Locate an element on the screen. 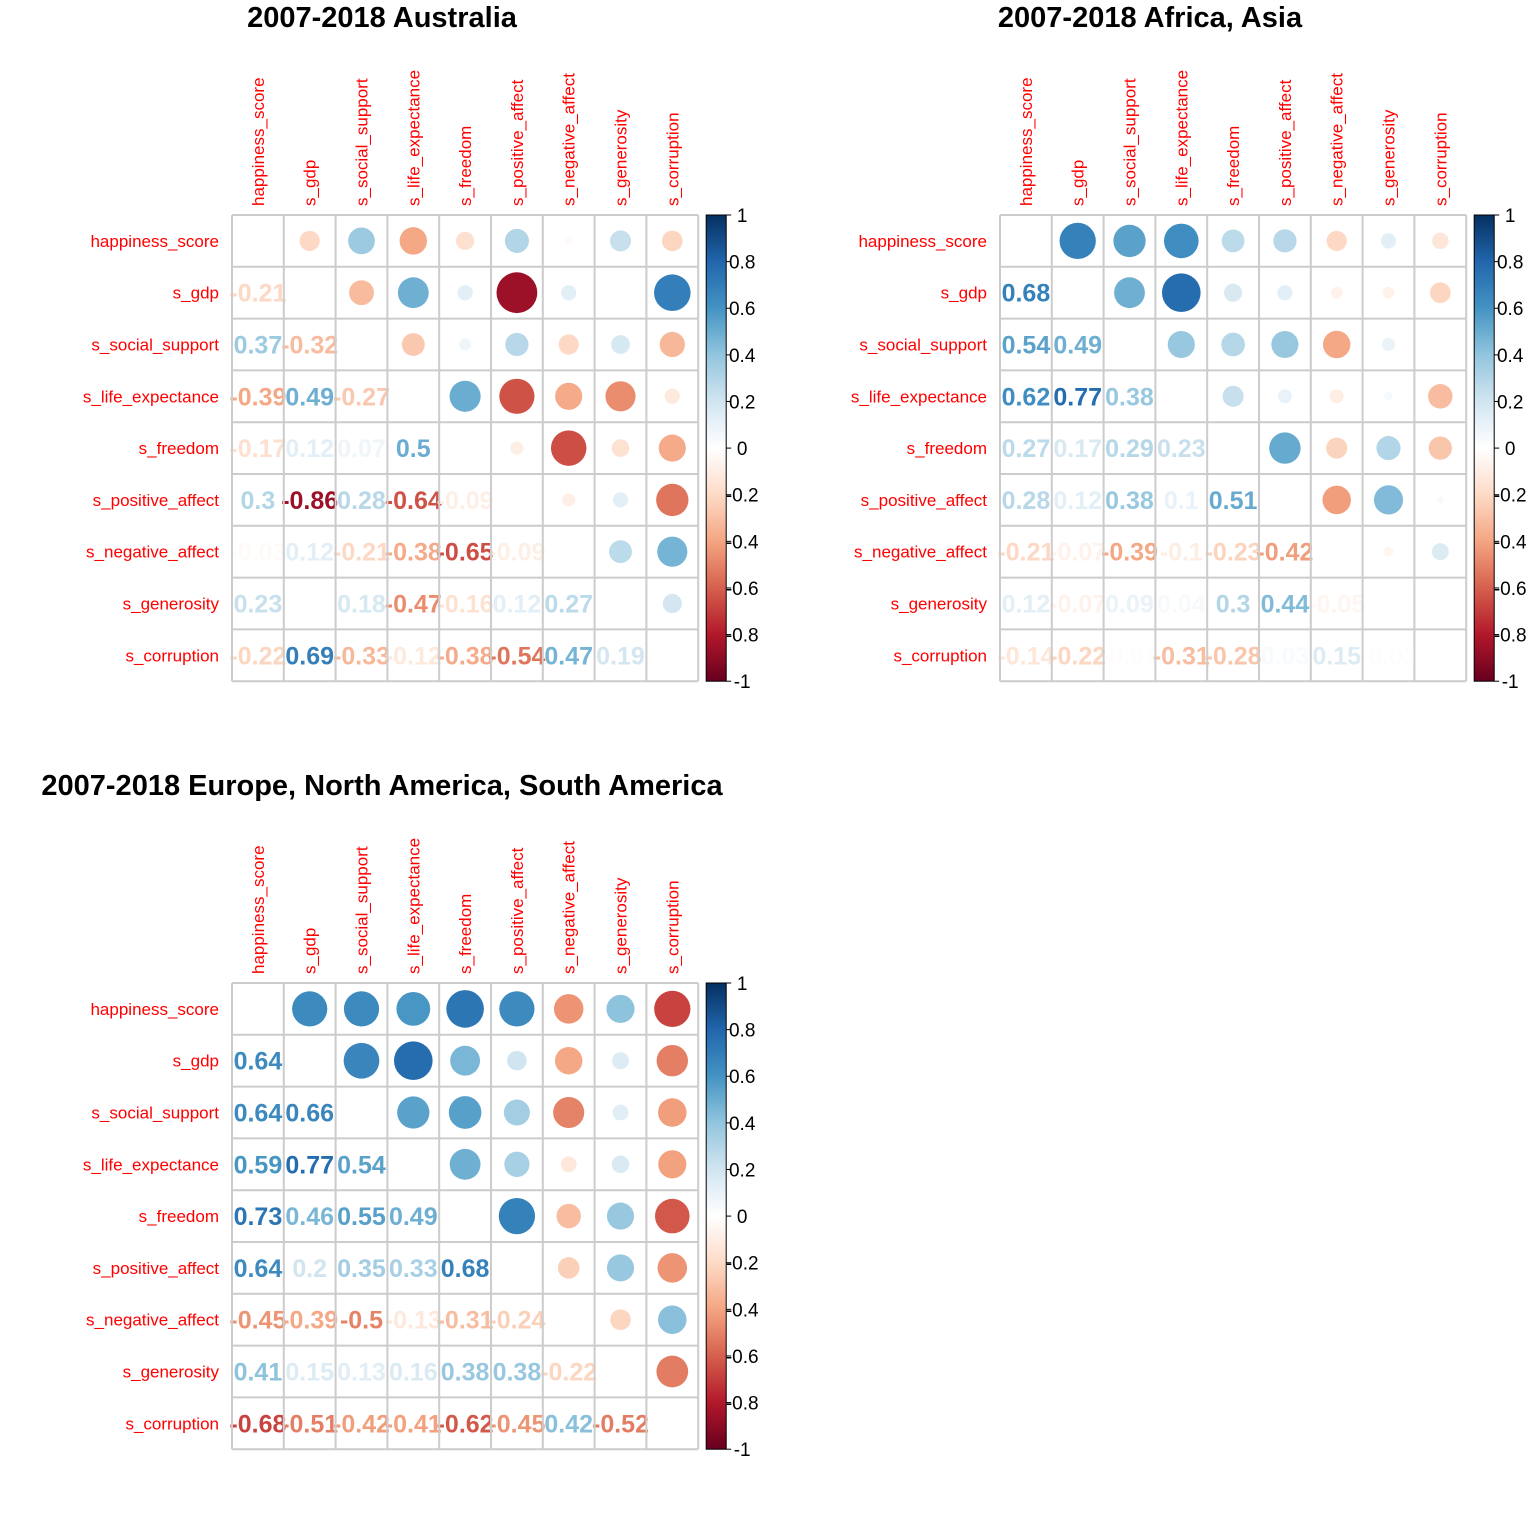 The image size is (1536, 1536). correlation-value-label: -0.17 is located at coordinates (257, 449).